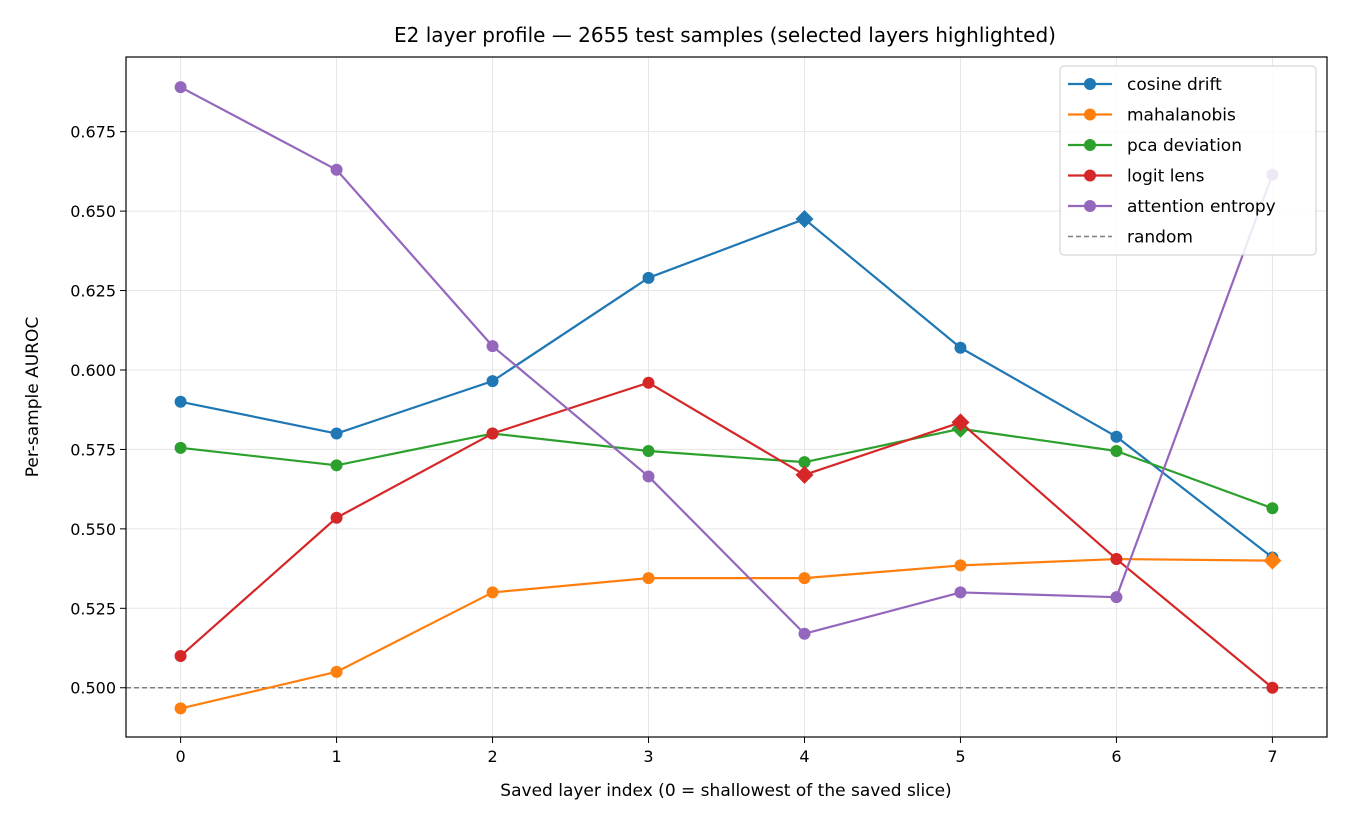 The height and width of the screenshot is (825, 1350). What do you see at coordinates (1160, 238) in the screenshot?
I see `legend-label: random` at bounding box center [1160, 238].